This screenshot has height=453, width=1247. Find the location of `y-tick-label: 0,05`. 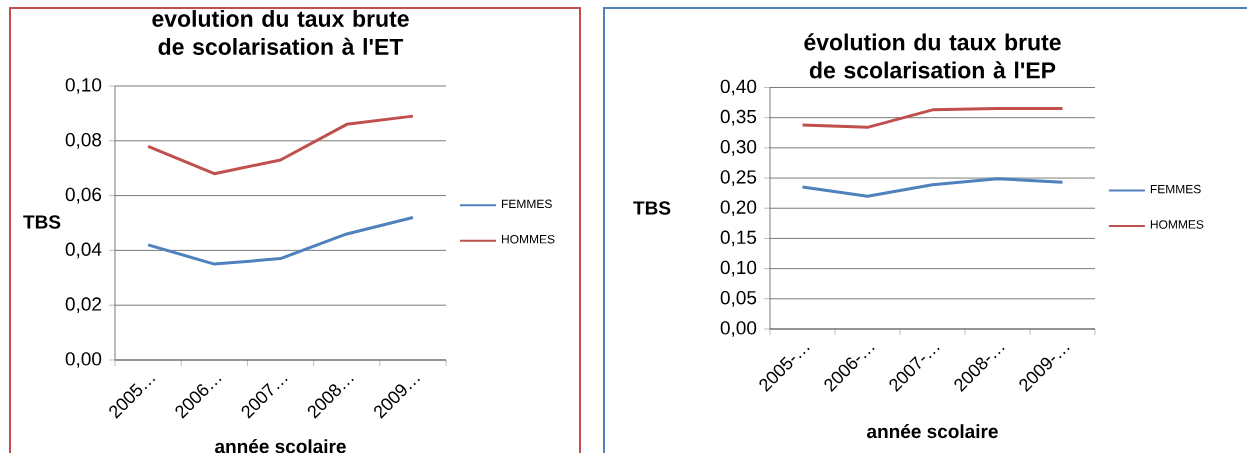

y-tick-label: 0,05 is located at coordinates (738, 298).